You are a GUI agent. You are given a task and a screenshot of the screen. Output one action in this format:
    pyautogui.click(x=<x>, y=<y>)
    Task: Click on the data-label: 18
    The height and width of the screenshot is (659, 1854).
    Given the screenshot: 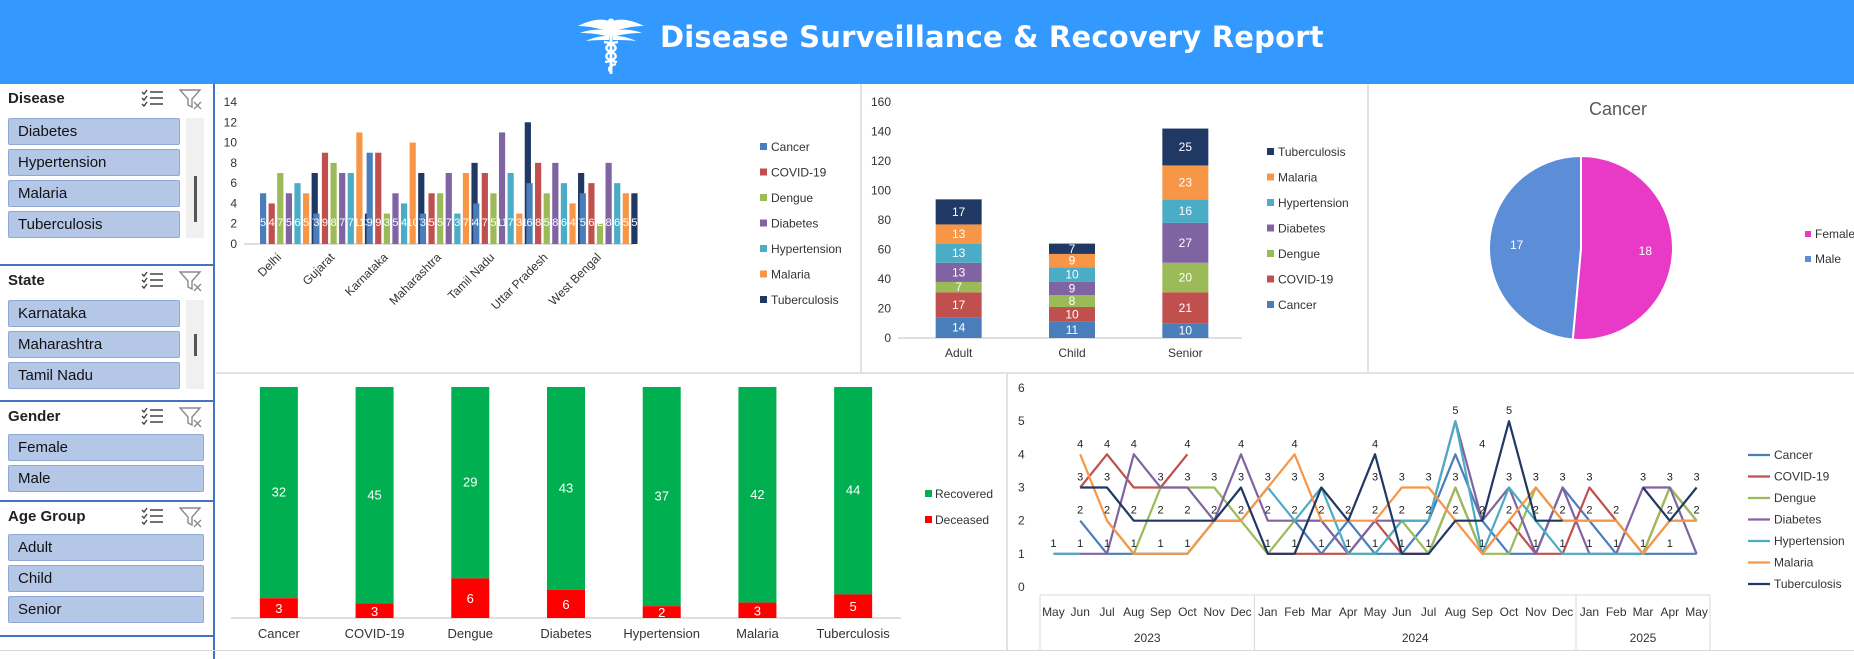 What is the action you would take?
    pyautogui.click(x=1646, y=251)
    